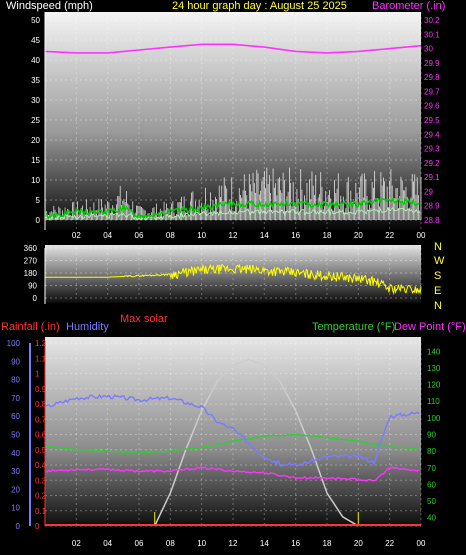 Image resolution: width=466 pixels, height=555 pixels. What do you see at coordinates (432, 63) in the screenshot?
I see `y2-tick-label: 29.9` at bounding box center [432, 63].